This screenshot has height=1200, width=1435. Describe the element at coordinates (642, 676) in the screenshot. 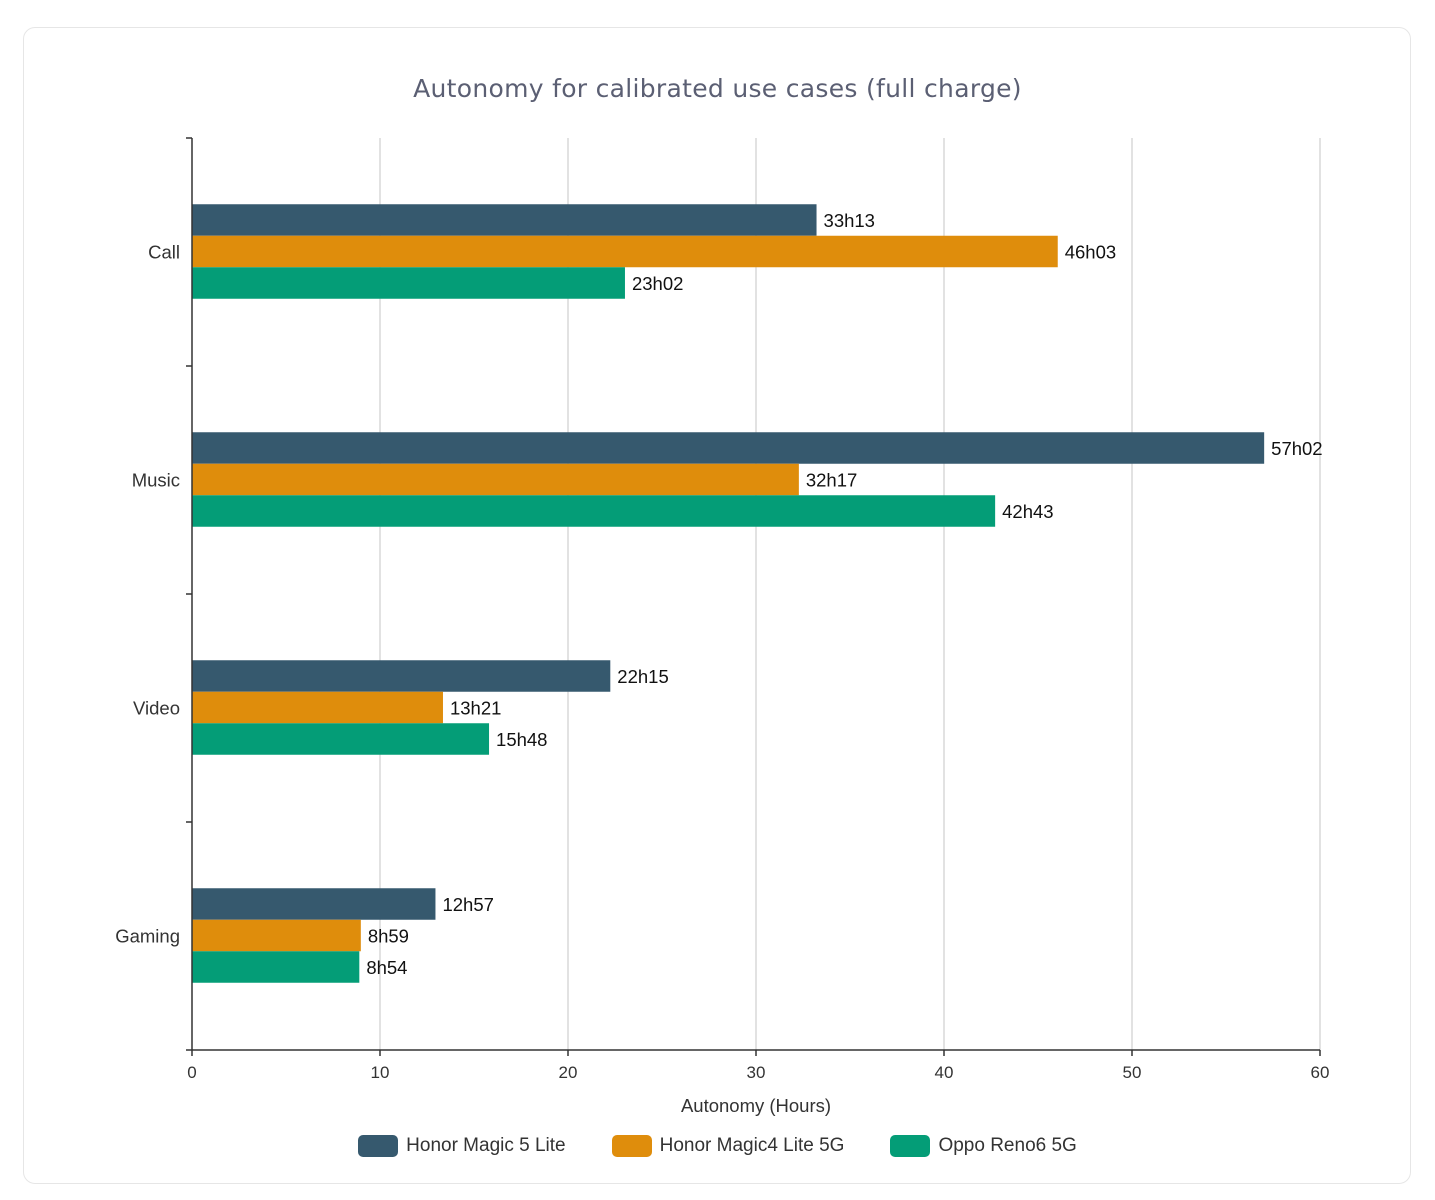

I see `data-label: 22h15` at that location.